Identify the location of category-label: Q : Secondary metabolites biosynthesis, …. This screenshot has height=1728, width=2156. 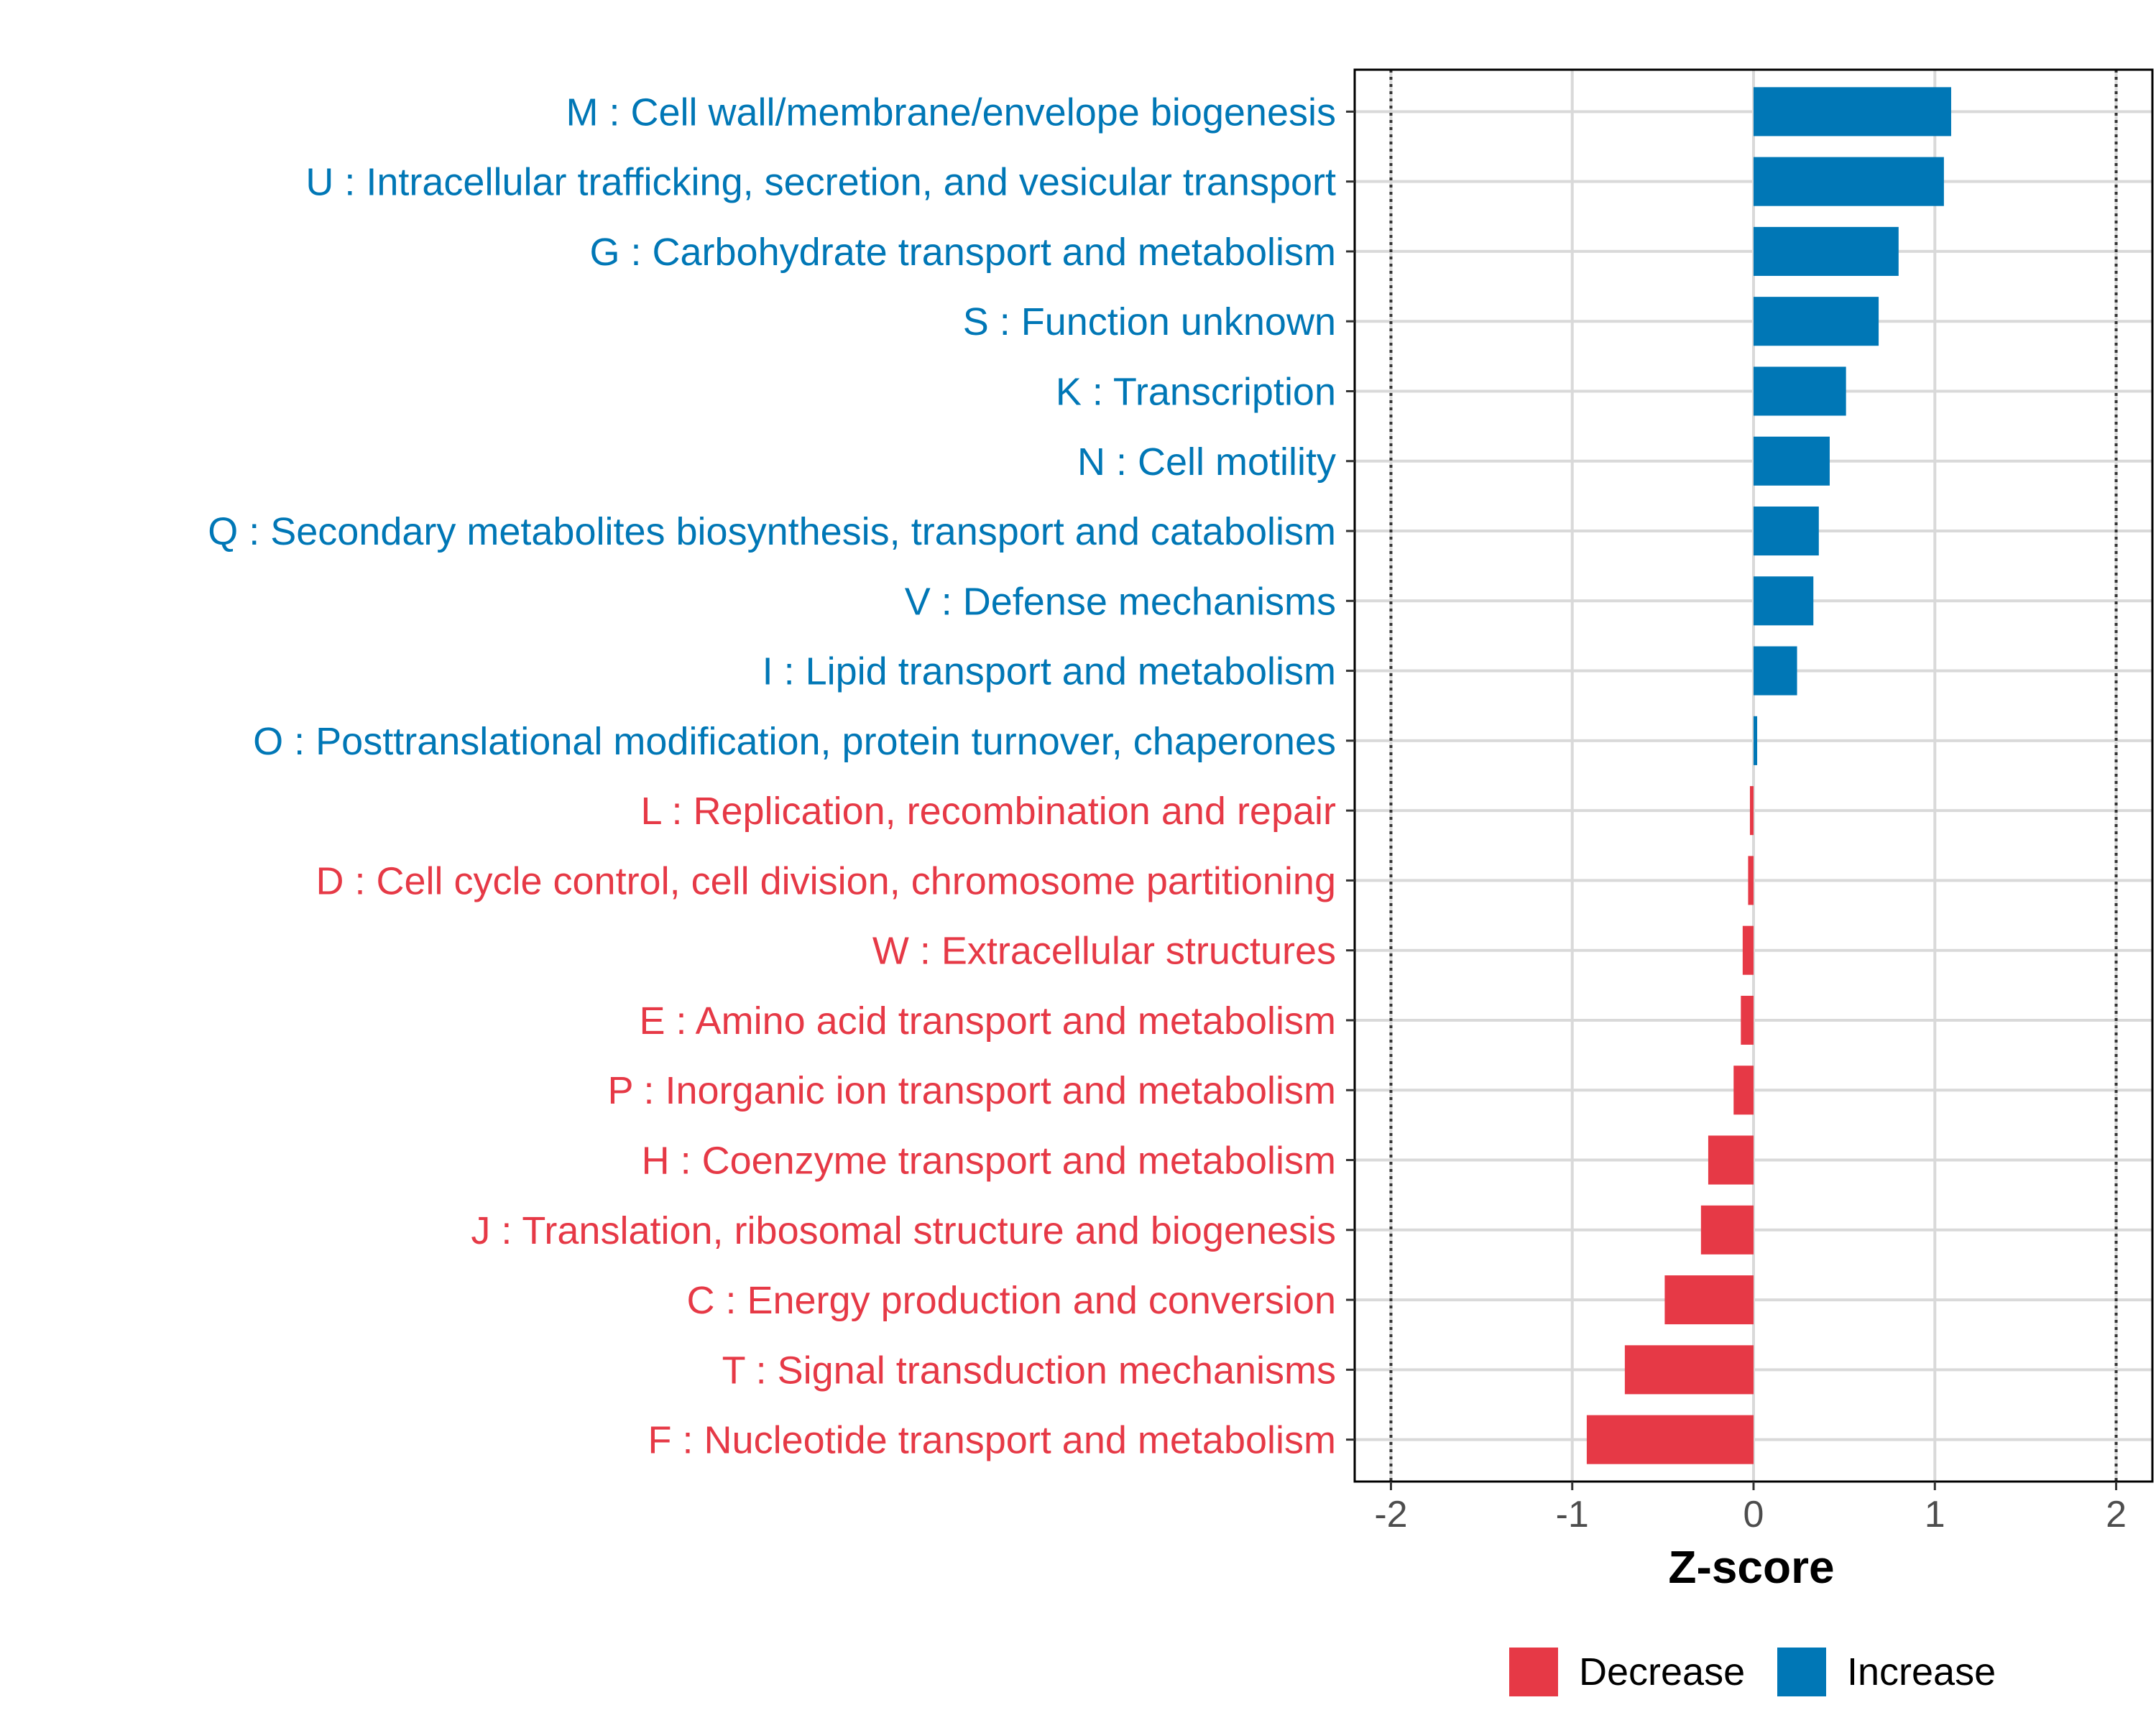
(772, 531).